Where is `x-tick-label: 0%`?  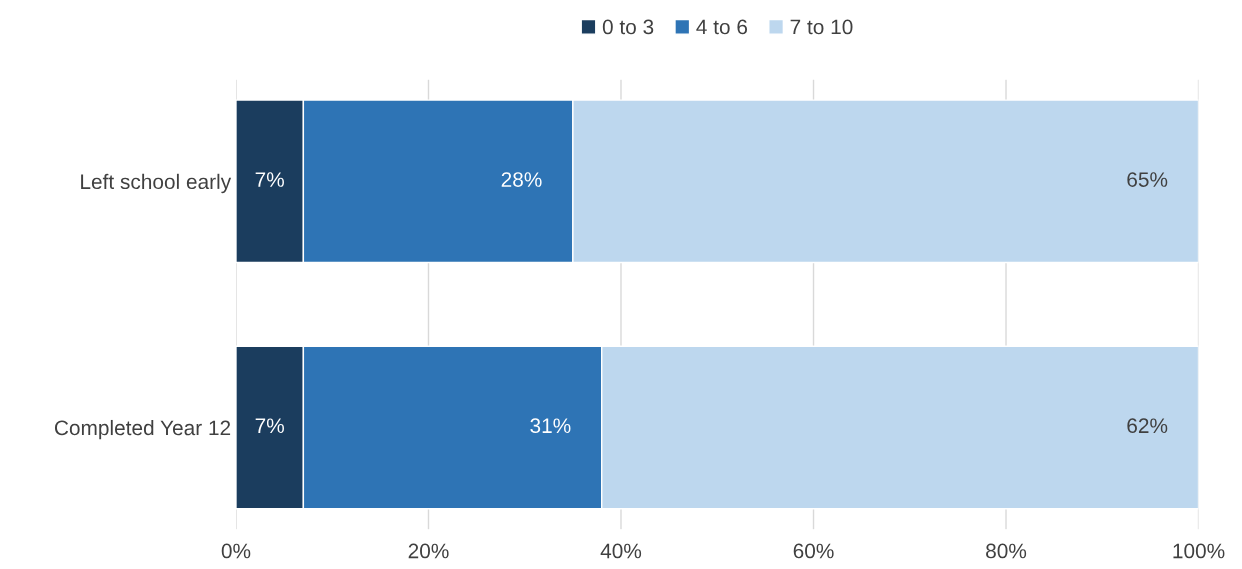
x-tick-label: 0% is located at coordinates (236, 551).